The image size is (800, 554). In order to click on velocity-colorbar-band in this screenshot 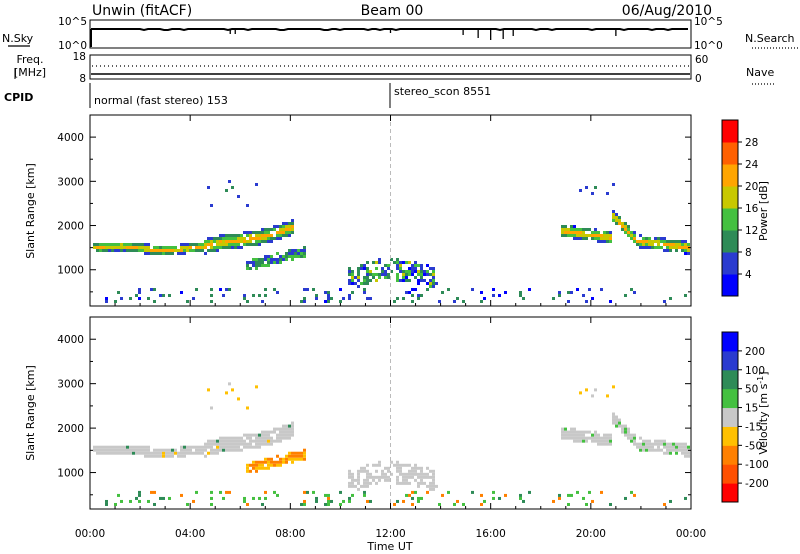, I will do `click(730, 474)`.